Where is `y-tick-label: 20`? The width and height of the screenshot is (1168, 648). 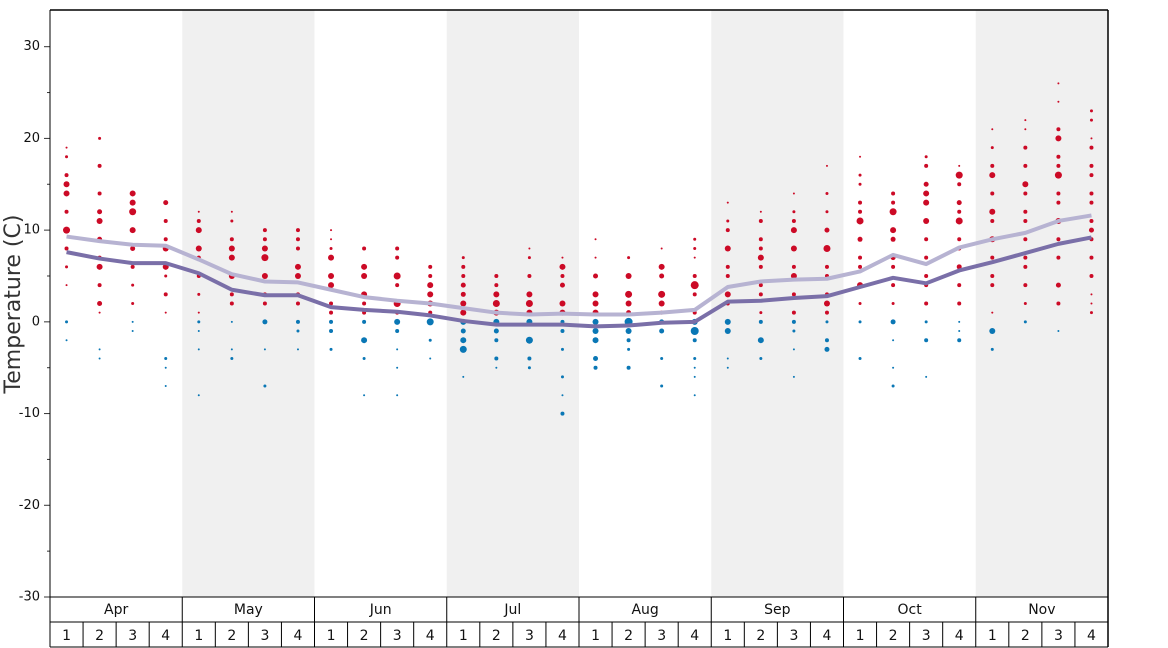
y-tick-label: 20 is located at coordinates (31, 138).